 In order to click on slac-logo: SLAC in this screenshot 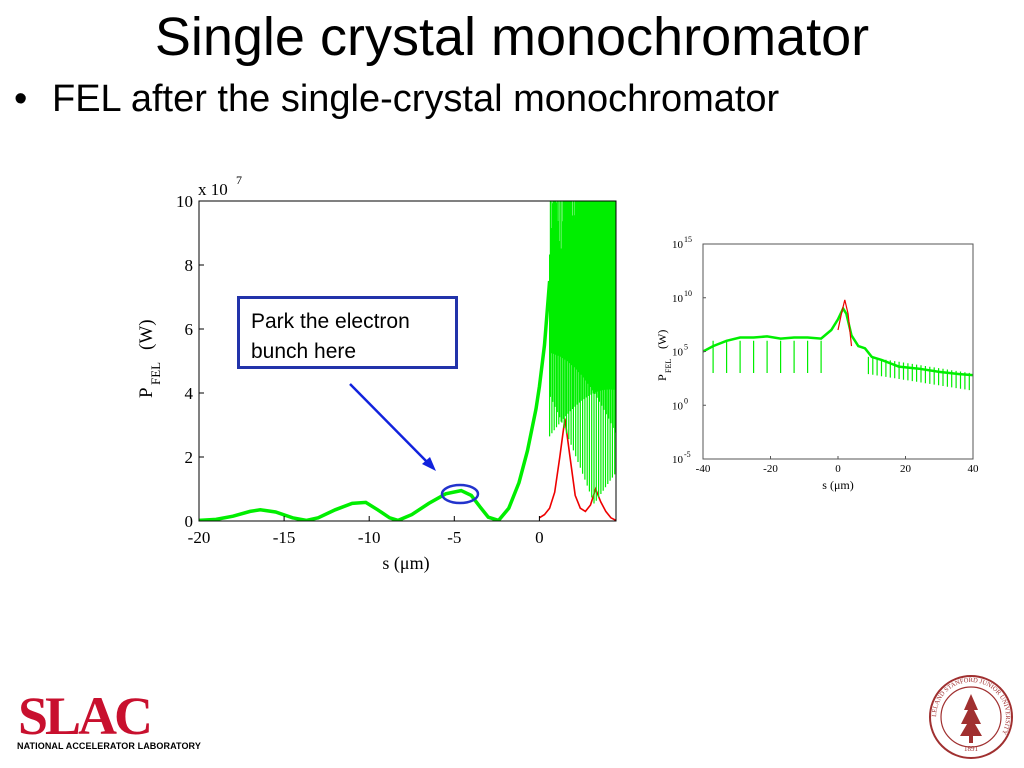, I will do `click(85, 716)`.